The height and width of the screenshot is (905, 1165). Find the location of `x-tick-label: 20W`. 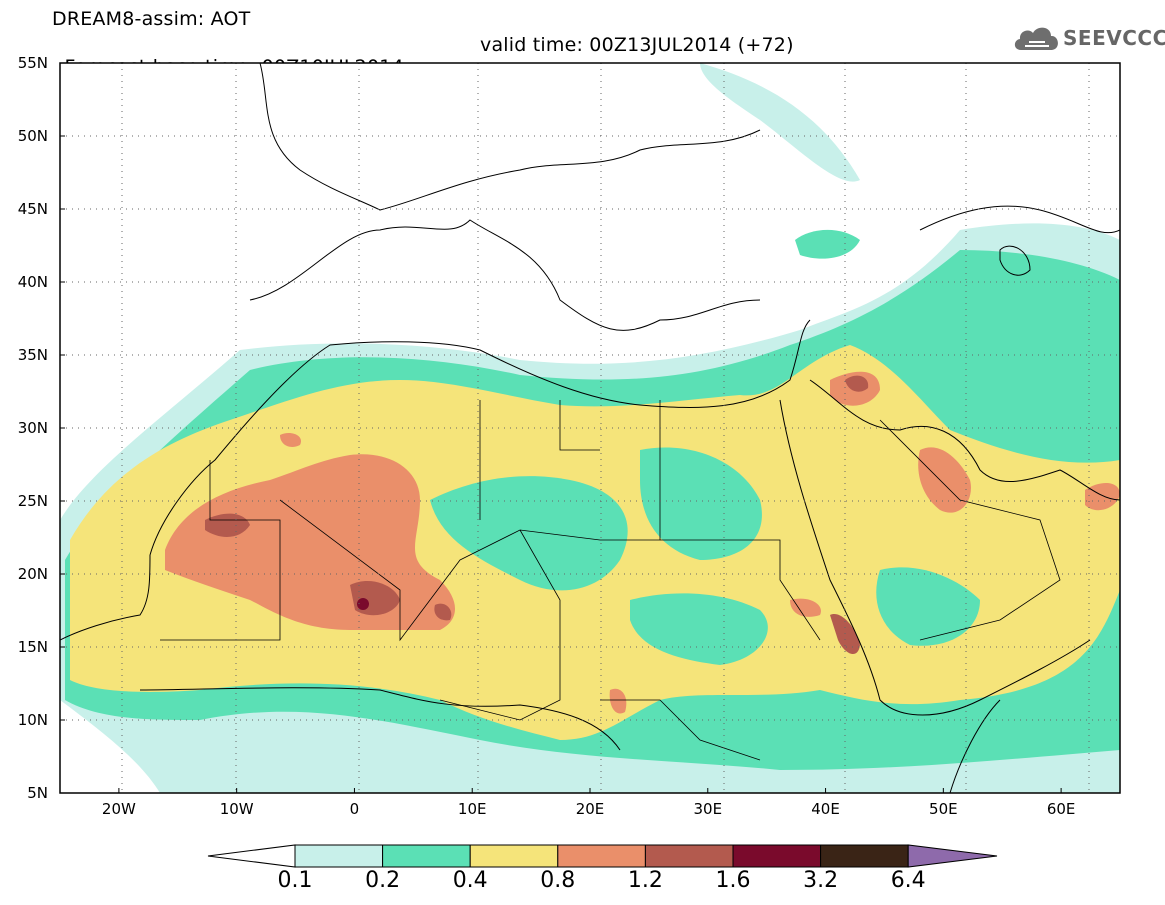

x-tick-label: 20W is located at coordinates (119, 809).